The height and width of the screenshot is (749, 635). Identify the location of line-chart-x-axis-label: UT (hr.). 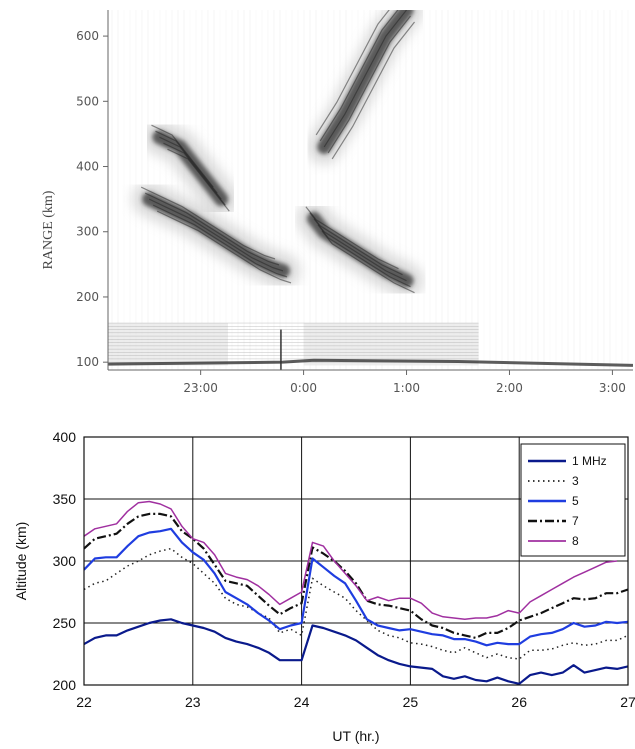
(355, 736).